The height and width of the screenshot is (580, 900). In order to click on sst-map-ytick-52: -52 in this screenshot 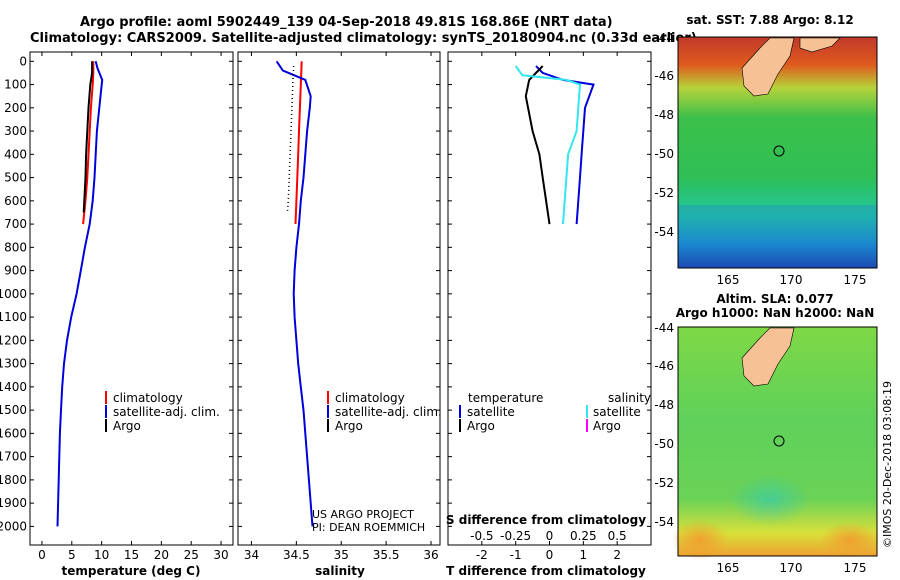, I will do `click(664, 193)`.